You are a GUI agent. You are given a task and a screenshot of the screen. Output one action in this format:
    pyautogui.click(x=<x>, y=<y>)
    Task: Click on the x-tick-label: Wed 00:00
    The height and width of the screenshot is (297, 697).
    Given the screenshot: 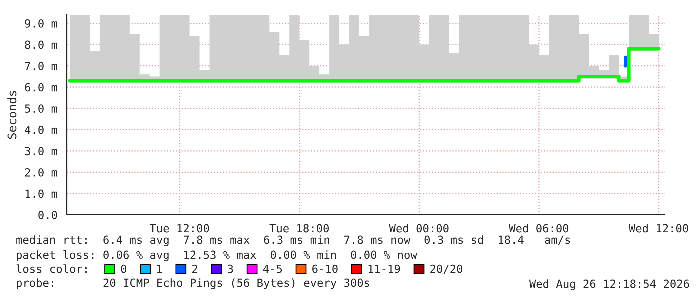 What is the action you would take?
    pyautogui.click(x=419, y=228)
    